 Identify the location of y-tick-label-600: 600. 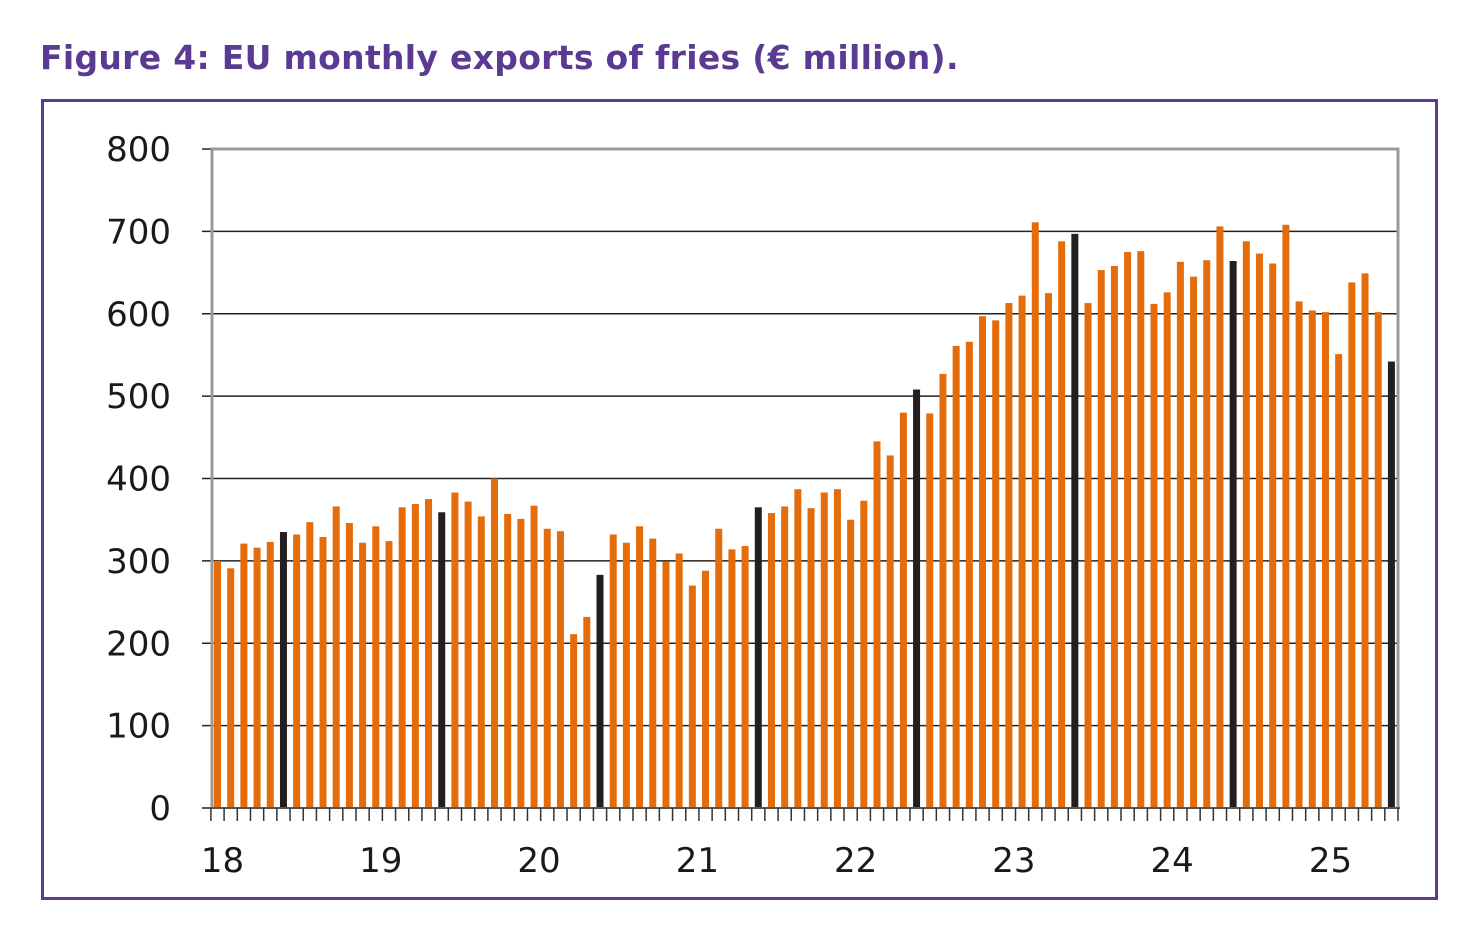
(138, 315).